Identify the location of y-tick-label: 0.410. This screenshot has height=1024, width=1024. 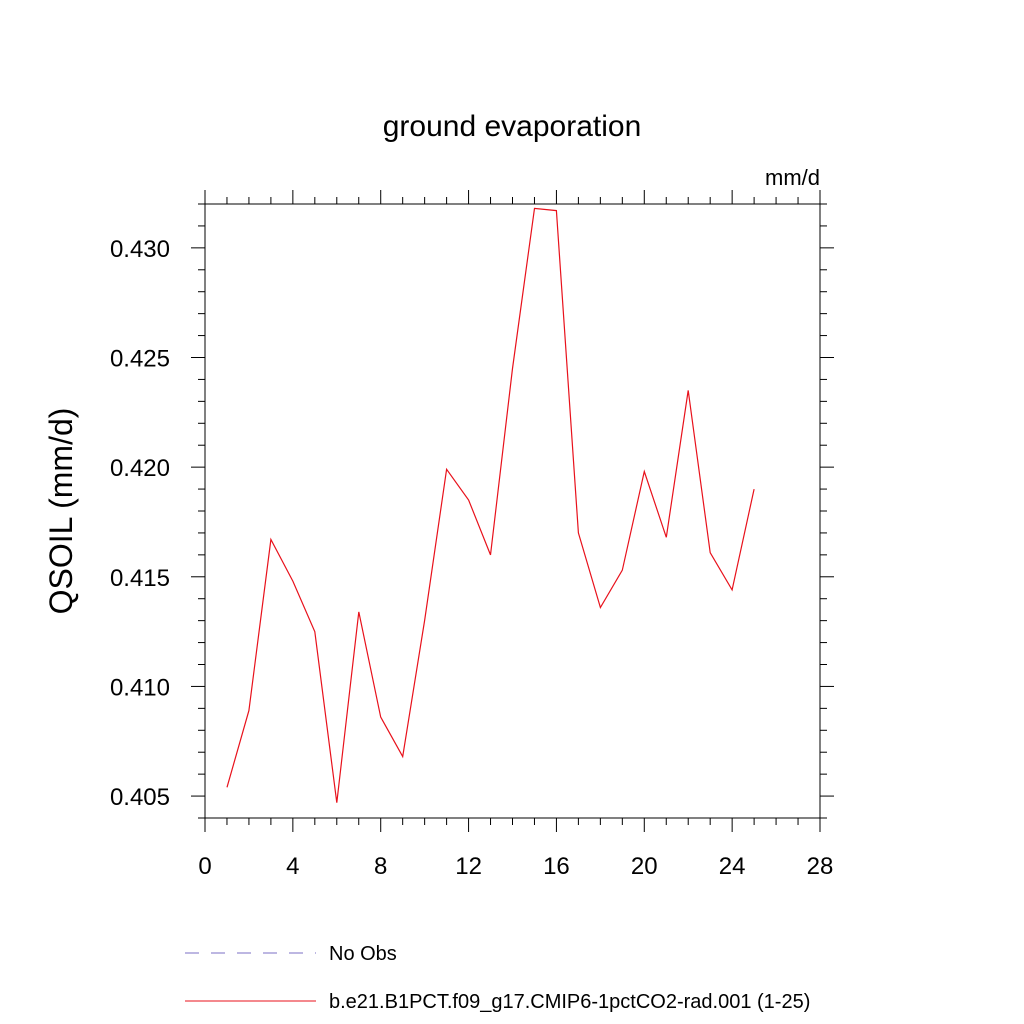
(140, 687).